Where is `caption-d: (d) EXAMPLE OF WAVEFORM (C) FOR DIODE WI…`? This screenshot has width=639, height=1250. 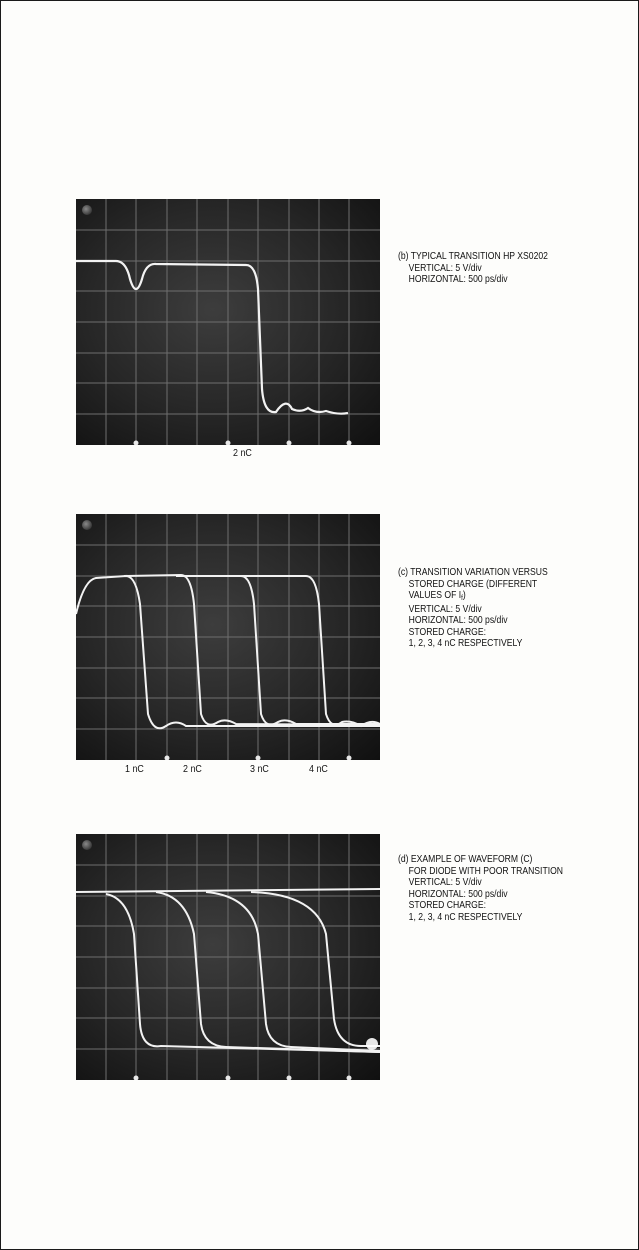 caption-d: (d) EXAMPLE OF WAVEFORM (C) FOR DIODE WI… is located at coordinates (492, 888).